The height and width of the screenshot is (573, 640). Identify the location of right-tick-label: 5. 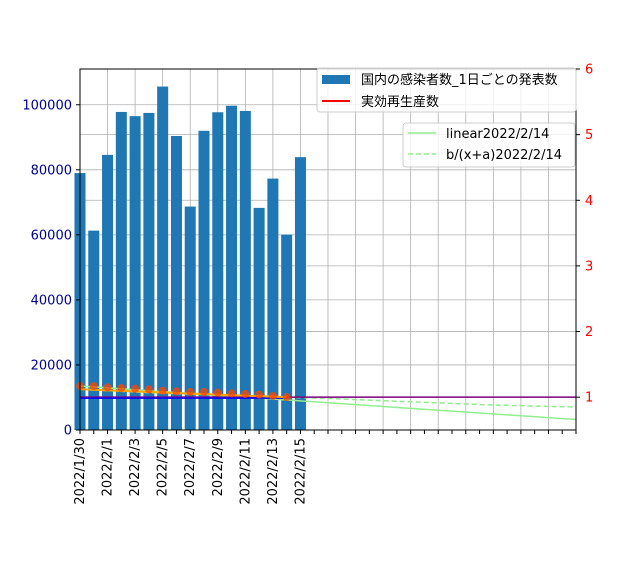
(589, 135).